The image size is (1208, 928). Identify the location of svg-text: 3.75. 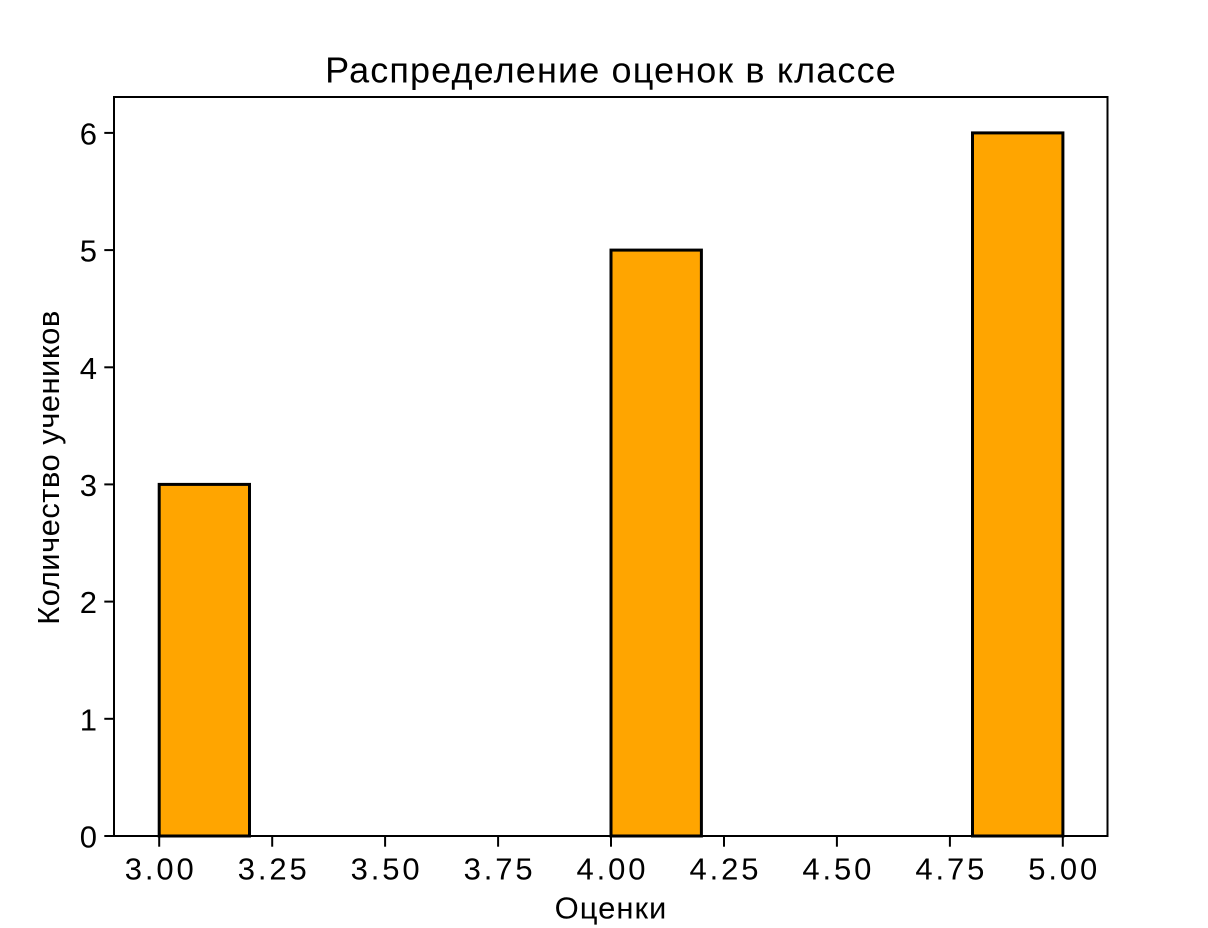
(498, 869).